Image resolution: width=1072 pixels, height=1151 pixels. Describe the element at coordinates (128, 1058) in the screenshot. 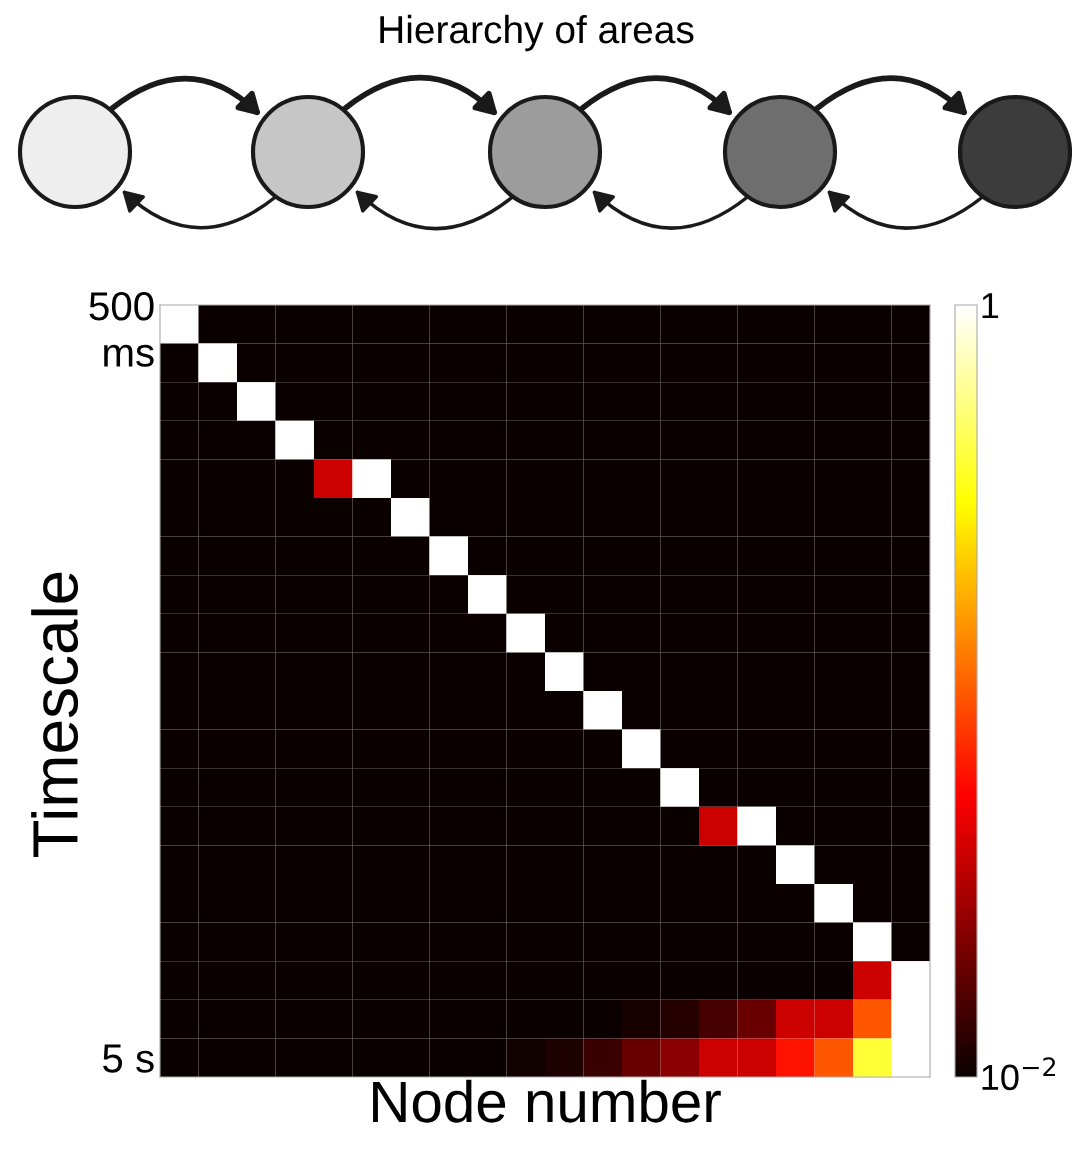

I see `y-tick-label: 5 s` at that location.